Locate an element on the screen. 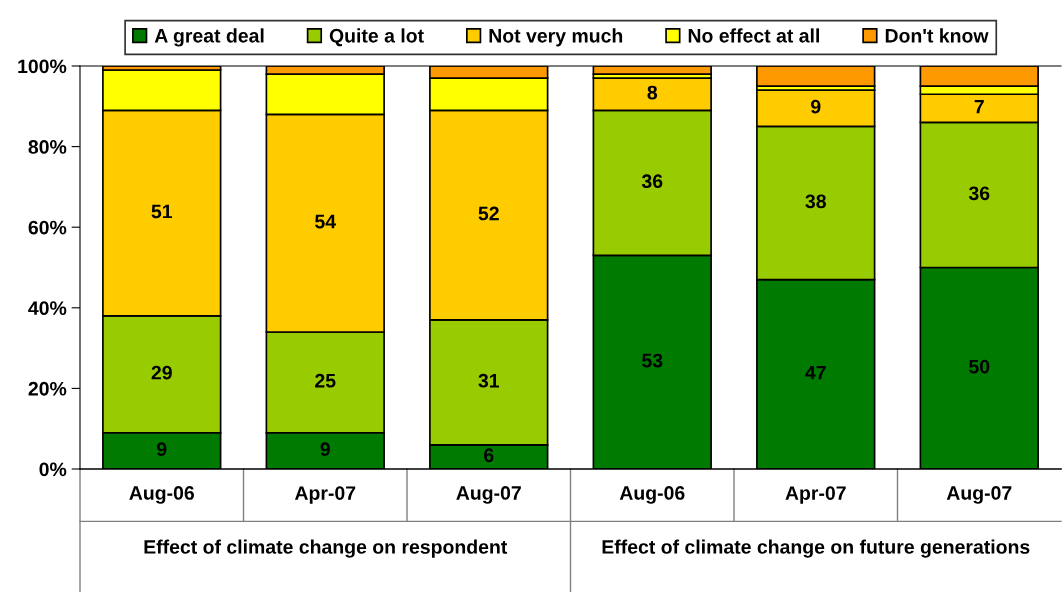 Image resolution: width=1063 pixels, height=592 pixels. legend-label: No effect at all is located at coordinates (753, 35).